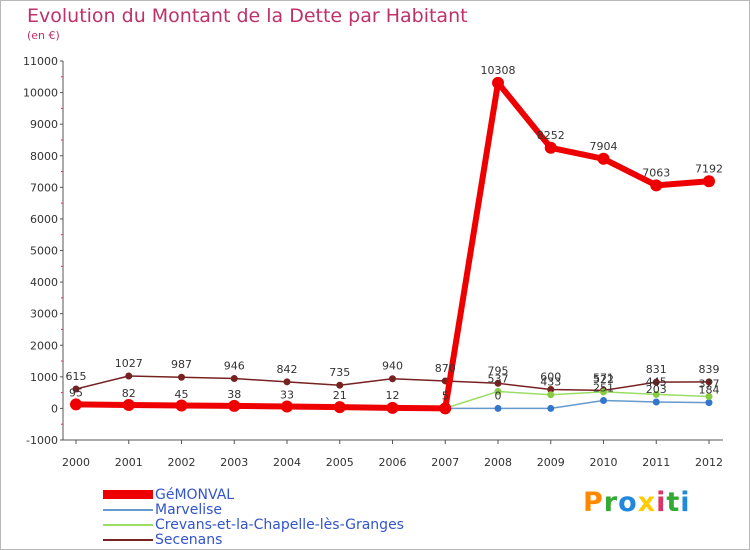 This screenshot has height=550, width=750. Describe the element at coordinates (189, 539) in the screenshot. I see `legend-label: Secenans` at that location.